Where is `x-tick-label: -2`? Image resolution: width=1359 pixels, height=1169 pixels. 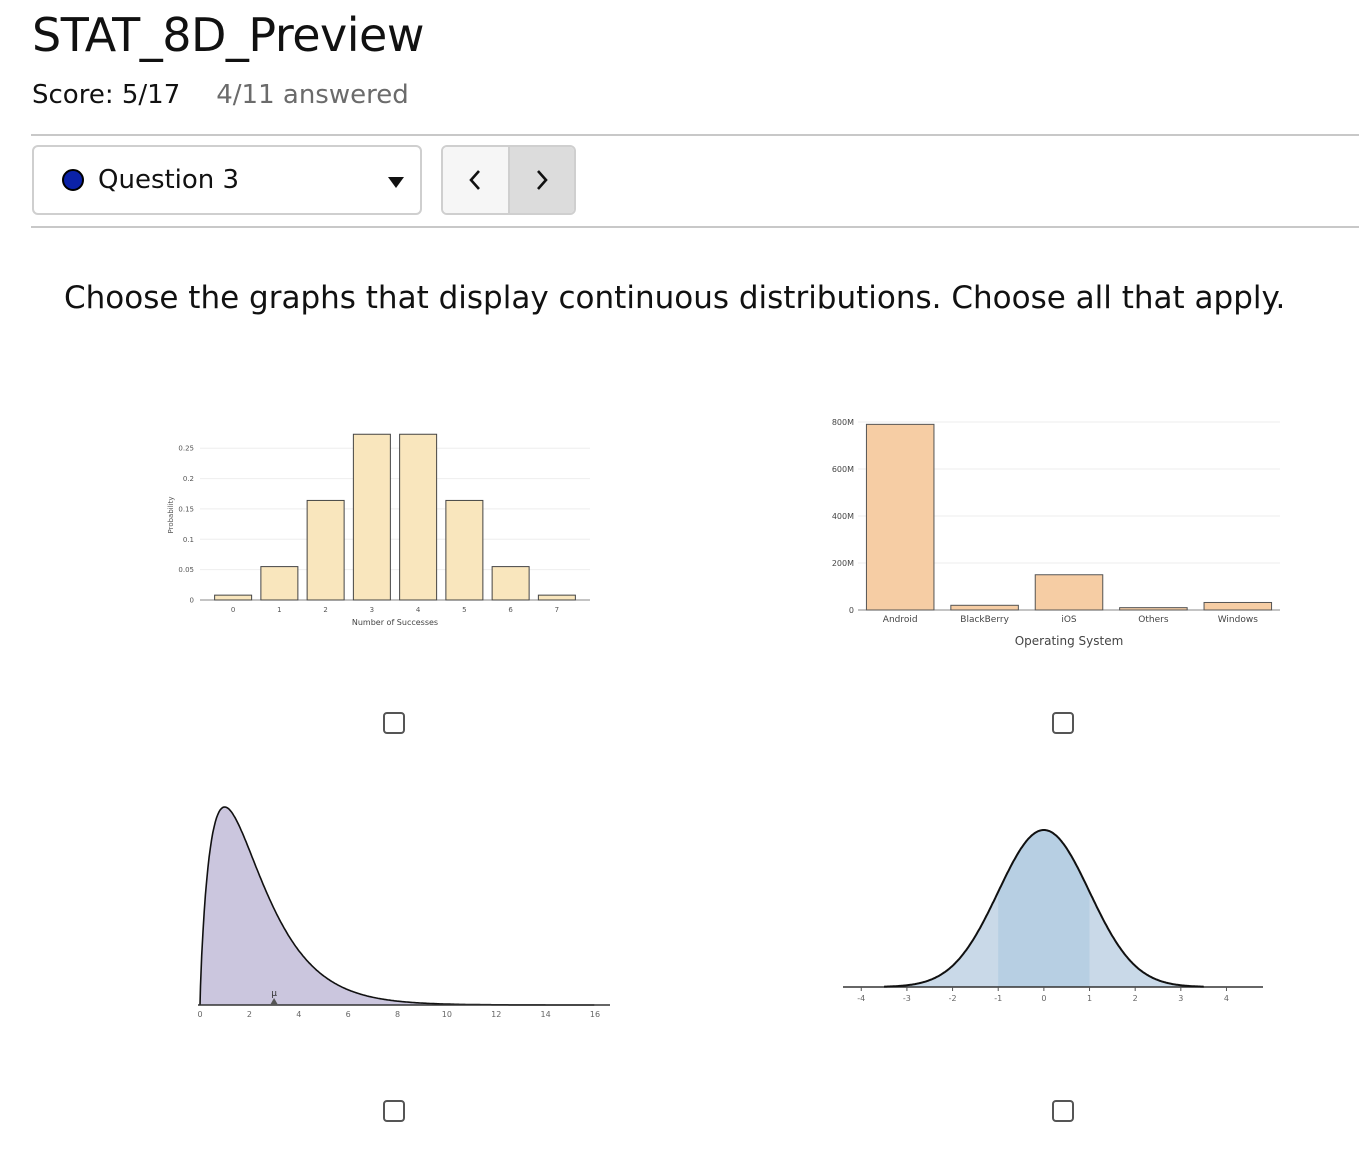 x-tick-label: -2 is located at coordinates (953, 998).